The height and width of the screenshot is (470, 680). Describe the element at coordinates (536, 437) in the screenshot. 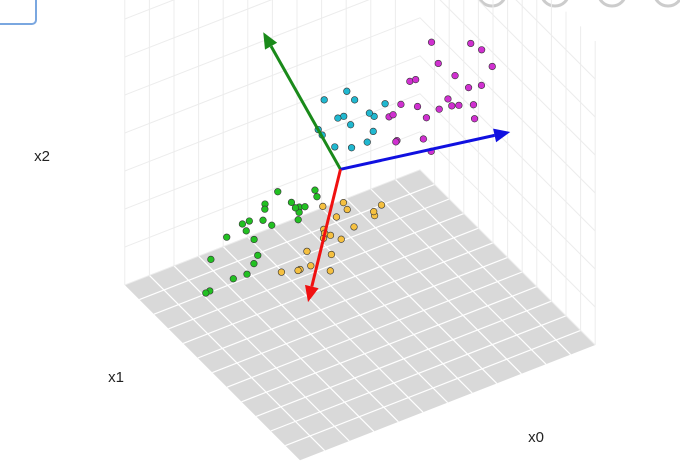

I see `axis-title: x0` at that location.